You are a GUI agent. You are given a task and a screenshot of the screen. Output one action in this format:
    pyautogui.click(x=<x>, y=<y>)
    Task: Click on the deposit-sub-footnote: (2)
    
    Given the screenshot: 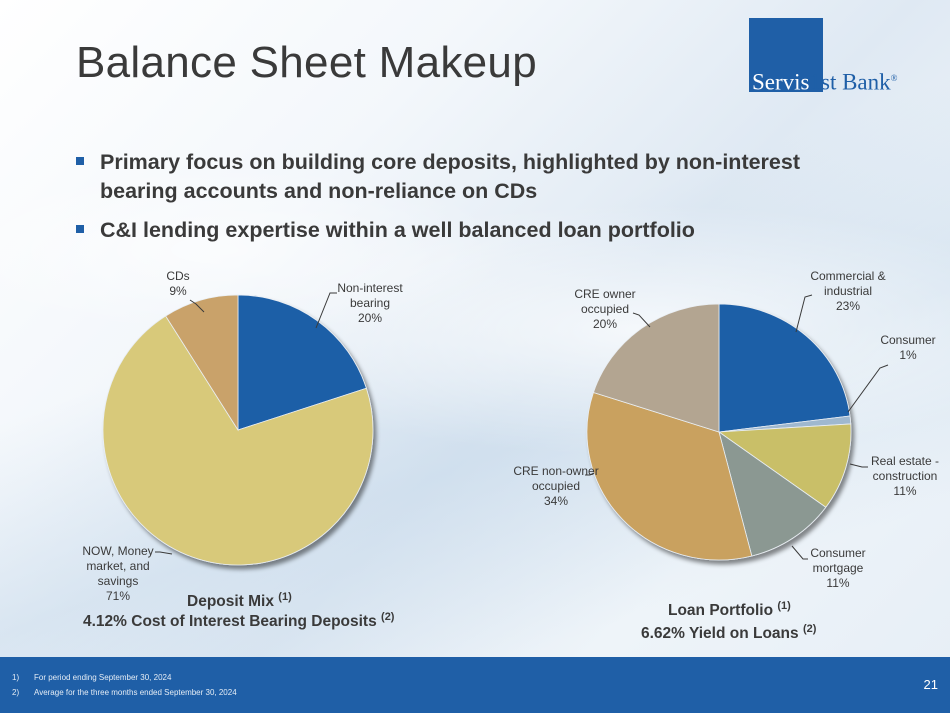 What is the action you would take?
    pyautogui.click(x=388, y=617)
    